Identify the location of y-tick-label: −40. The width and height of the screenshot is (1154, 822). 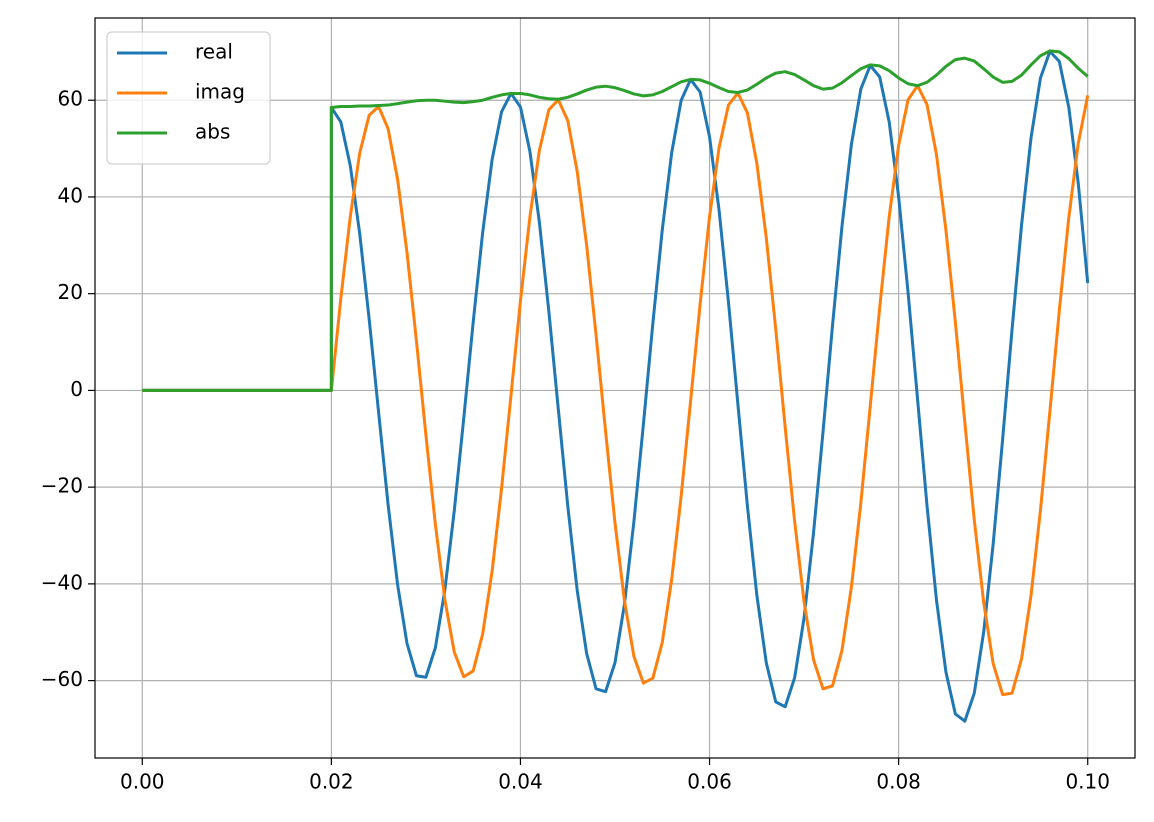
(62, 582).